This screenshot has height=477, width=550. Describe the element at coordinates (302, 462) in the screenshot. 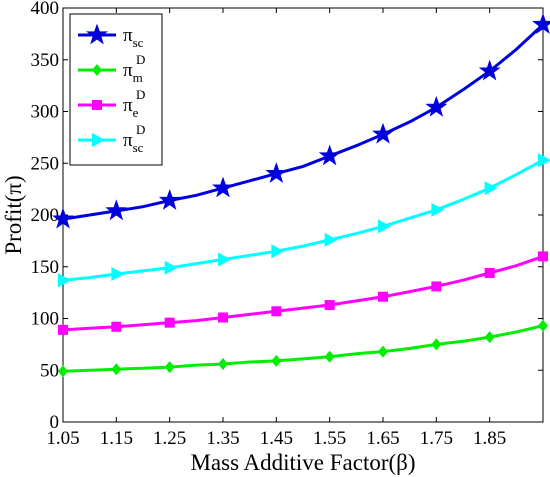

I see `x-axis-title: Mass Additive Factor(β)` at that location.